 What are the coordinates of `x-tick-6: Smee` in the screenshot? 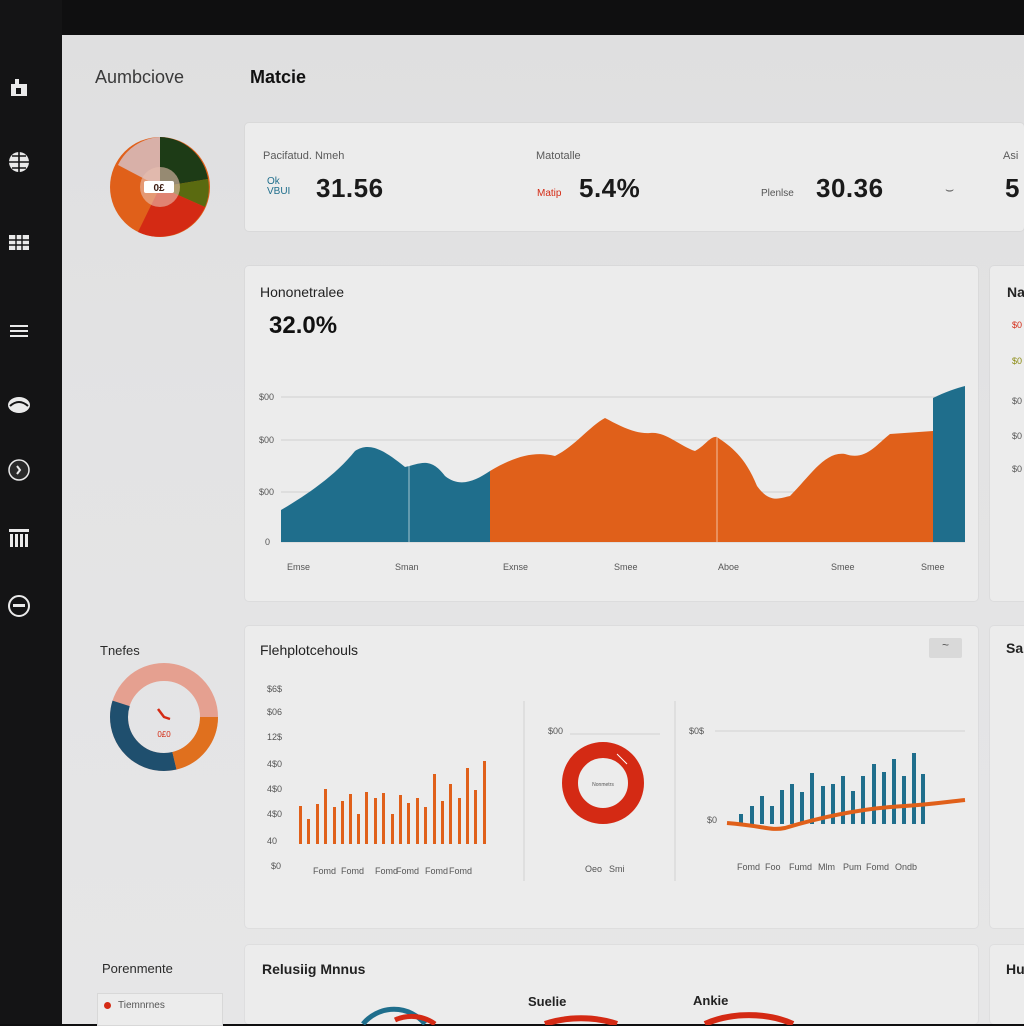 It's located at (933, 567).